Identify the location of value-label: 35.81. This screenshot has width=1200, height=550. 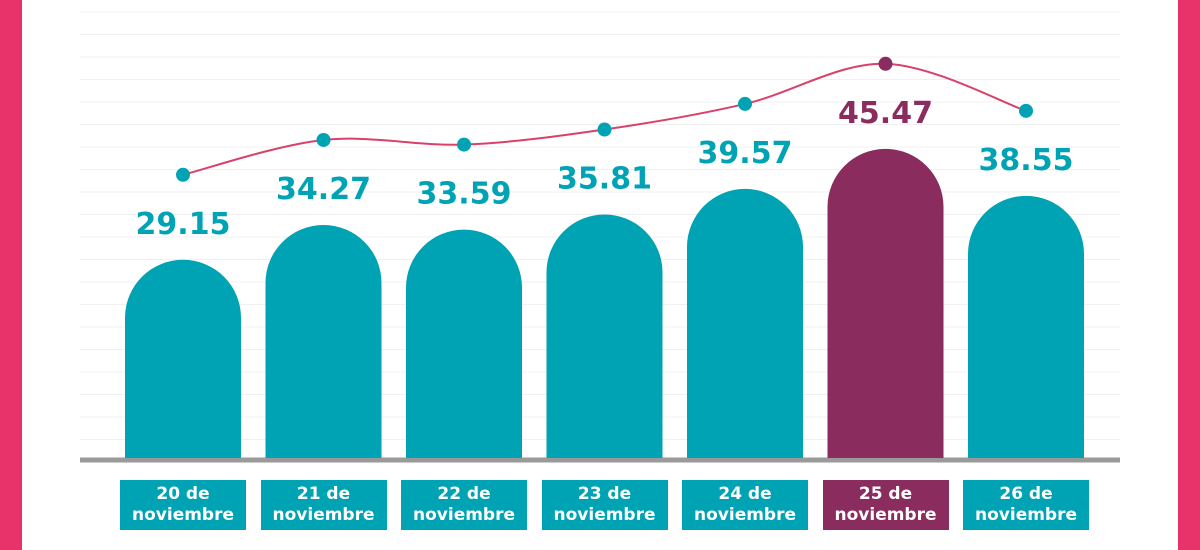
(604, 178).